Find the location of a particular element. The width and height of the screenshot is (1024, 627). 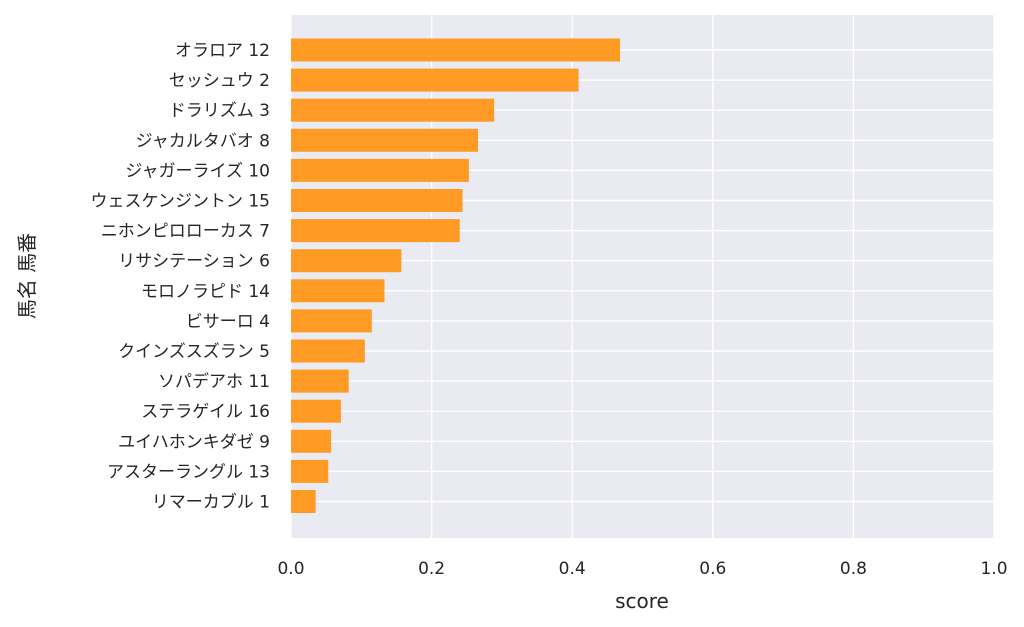

x-tick-label: 0.6 is located at coordinates (712, 569).